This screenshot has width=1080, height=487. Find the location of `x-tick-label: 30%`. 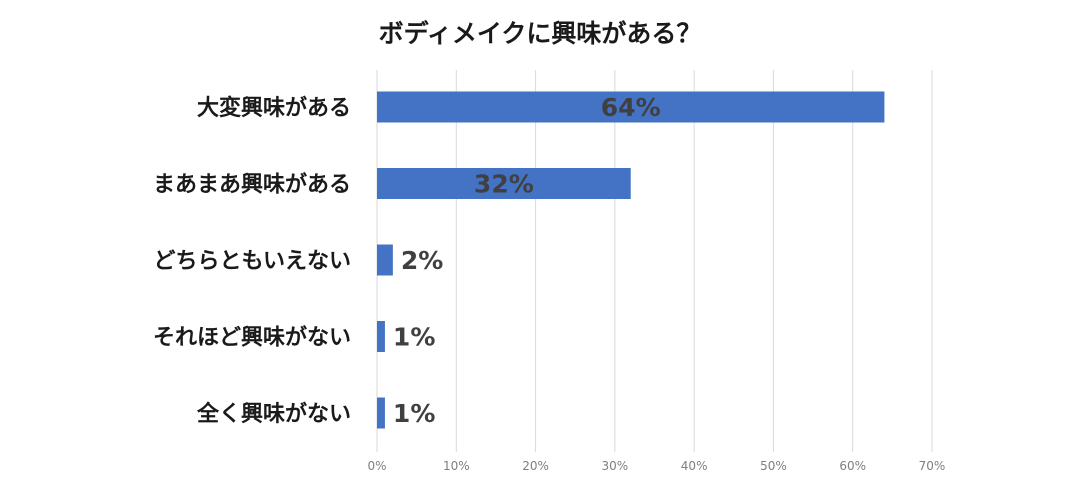

x-tick-label: 30% is located at coordinates (615, 466).